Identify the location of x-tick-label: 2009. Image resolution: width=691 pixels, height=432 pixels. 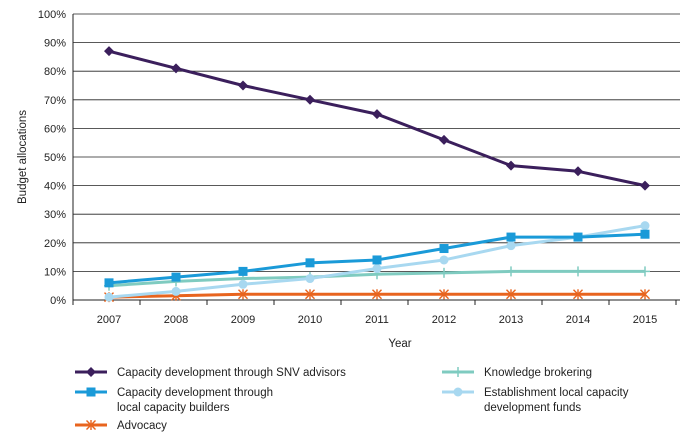
(243, 320).